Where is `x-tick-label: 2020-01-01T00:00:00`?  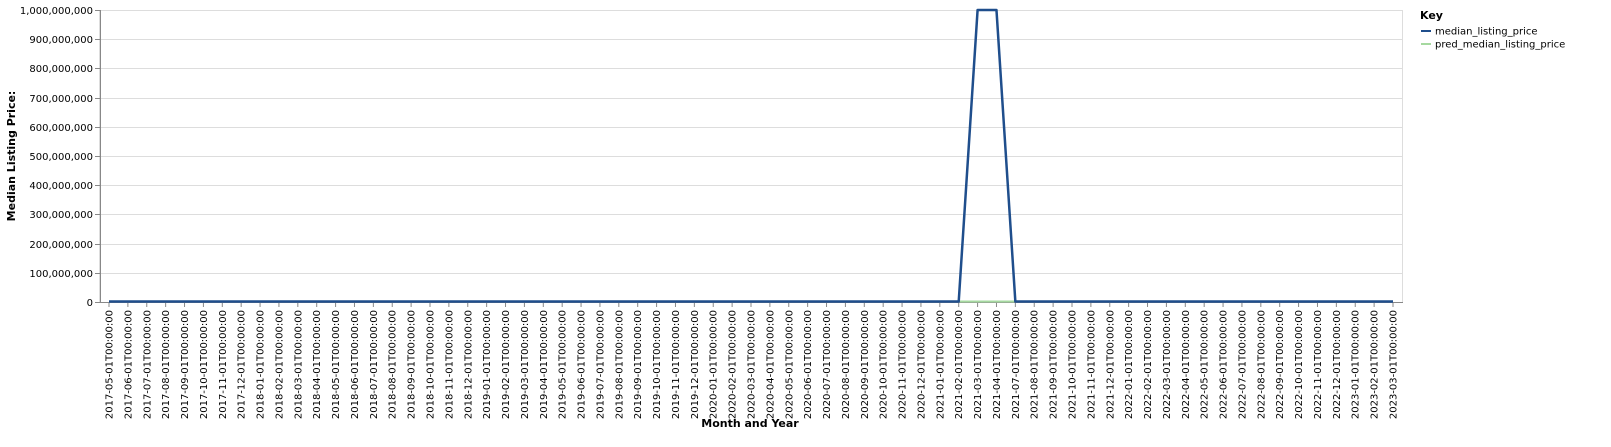 x-tick-label: 2020-01-01T00:00:00 is located at coordinates (714, 364).